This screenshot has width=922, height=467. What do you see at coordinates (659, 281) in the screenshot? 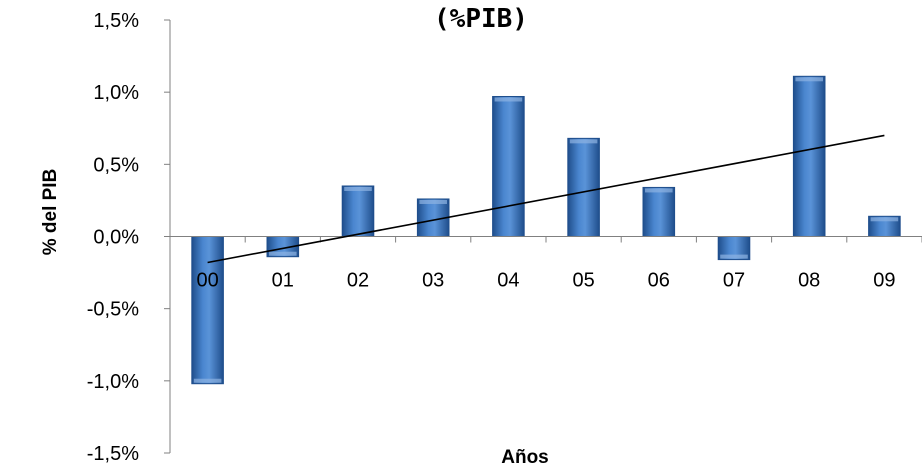
I see `x-tick-label: 06` at bounding box center [659, 281].